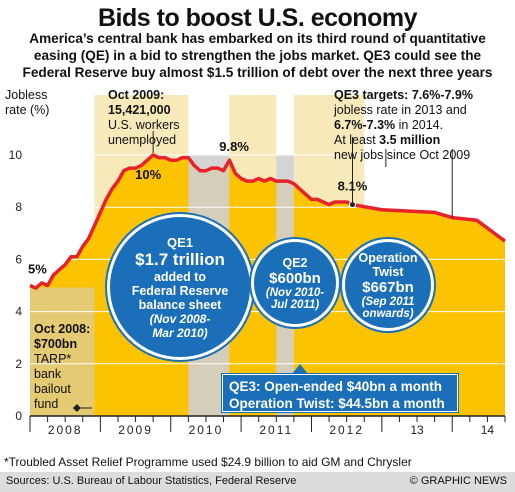 The width and height of the screenshot is (515, 492). What do you see at coordinates (180, 259) in the screenshot?
I see `qe1-amount: $1.7 trillion` at bounding box center [180, 259].